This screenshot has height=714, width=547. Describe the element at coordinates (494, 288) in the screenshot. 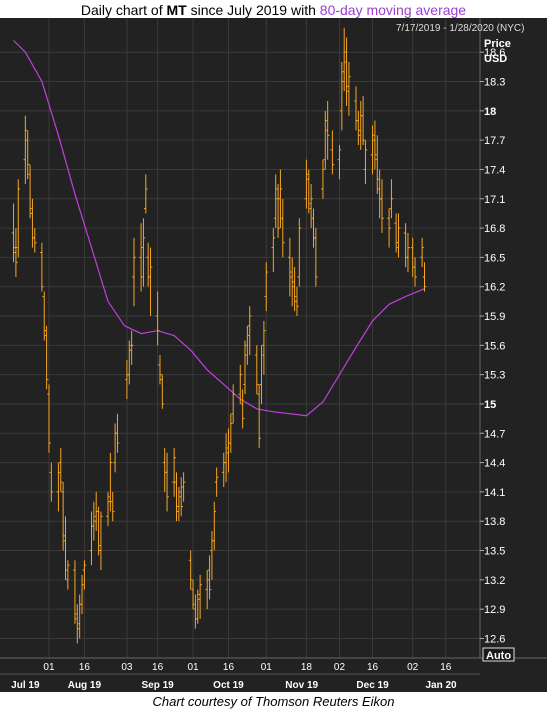

I see `y-tick-label: 16.2` at that location.